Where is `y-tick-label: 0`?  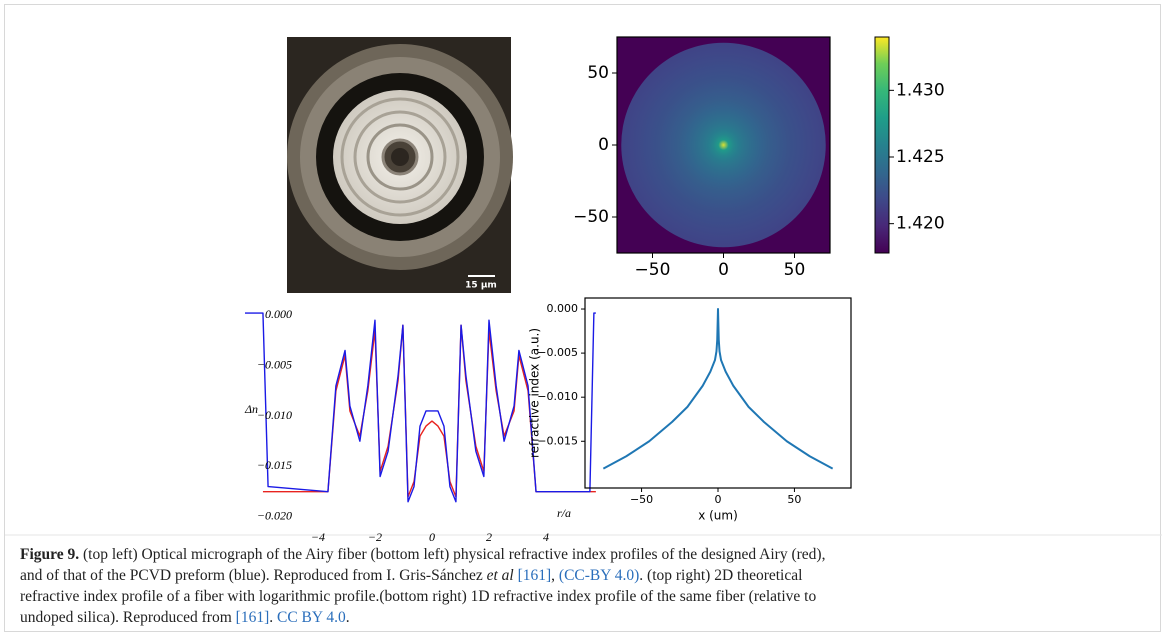
y-tick-label: 0 is located at coordinates (603, 145).